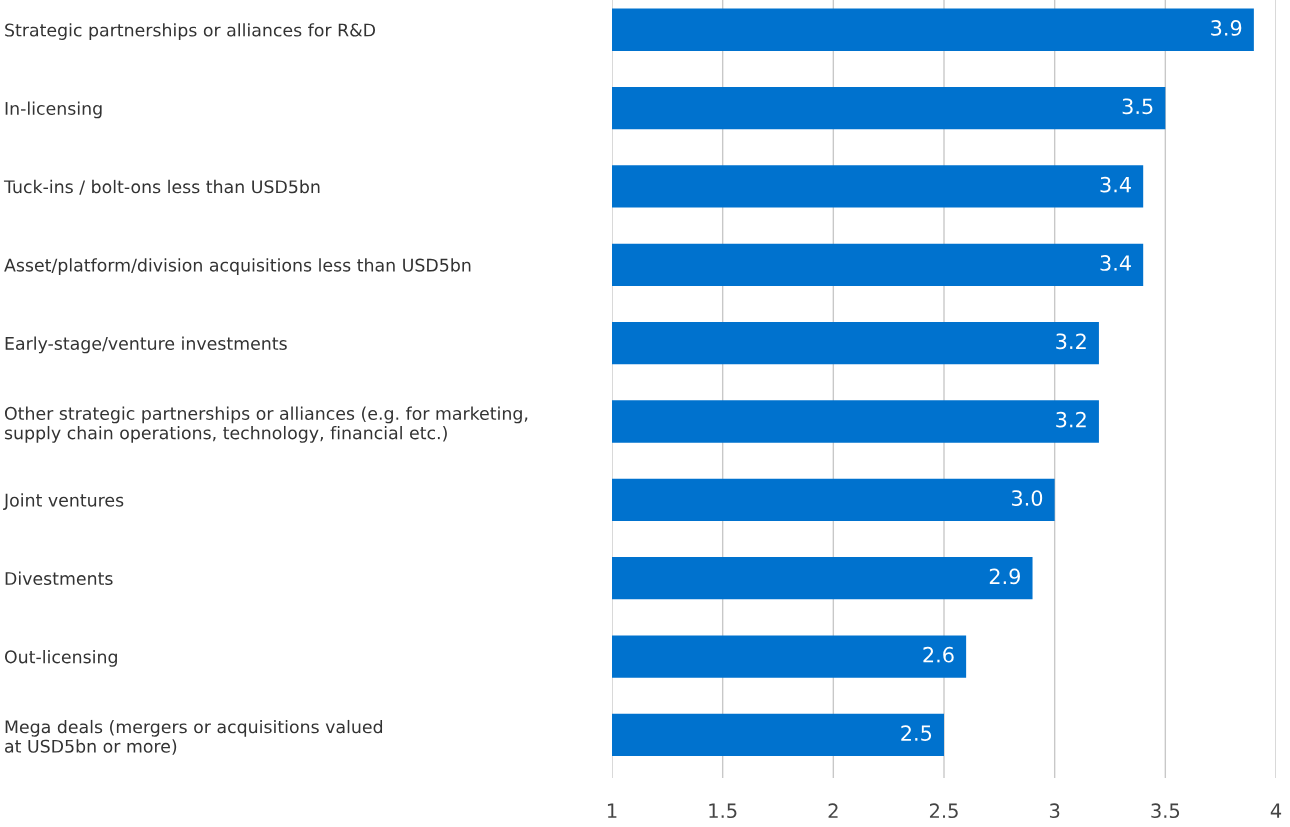 Image resolution: width=1290 pixels, height=827 pixels. What do you see at coordinates (161, 187) in the screenshot?
I see `y-tick-label: Tuck-ins / bolt-ons less than USD5bn` at bounding box center [161, 187].